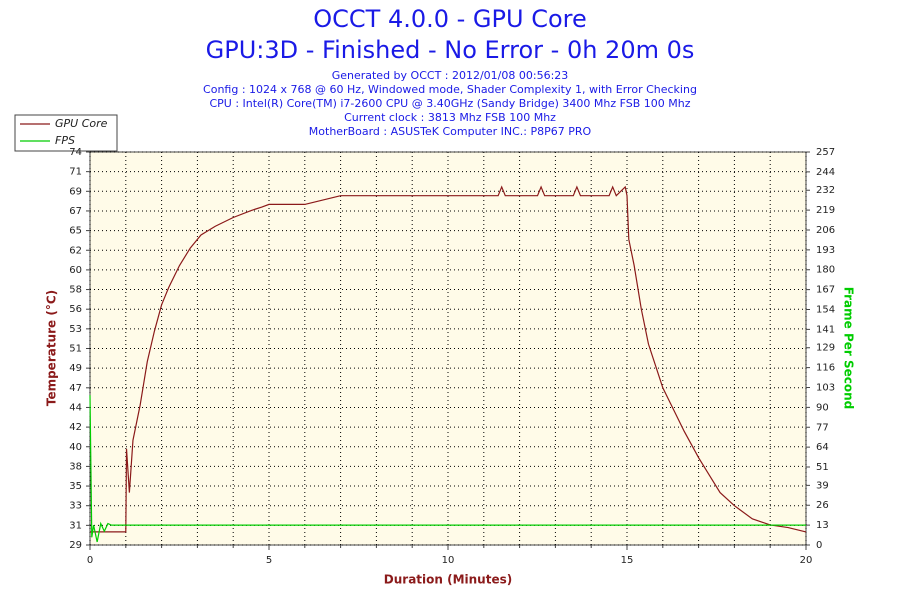 The height and width of the screenshot is (600, 900). I want to click on y2-tick-label: 232, so click(825, 190).